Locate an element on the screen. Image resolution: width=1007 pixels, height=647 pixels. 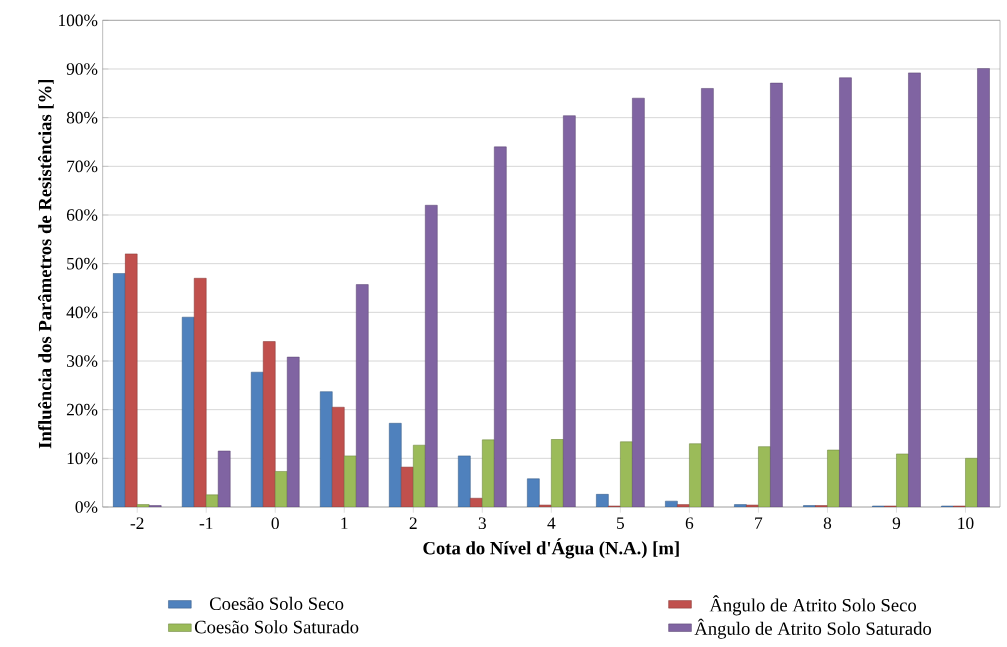
x-tick-label: 5 is located at coordinates (621, 523).